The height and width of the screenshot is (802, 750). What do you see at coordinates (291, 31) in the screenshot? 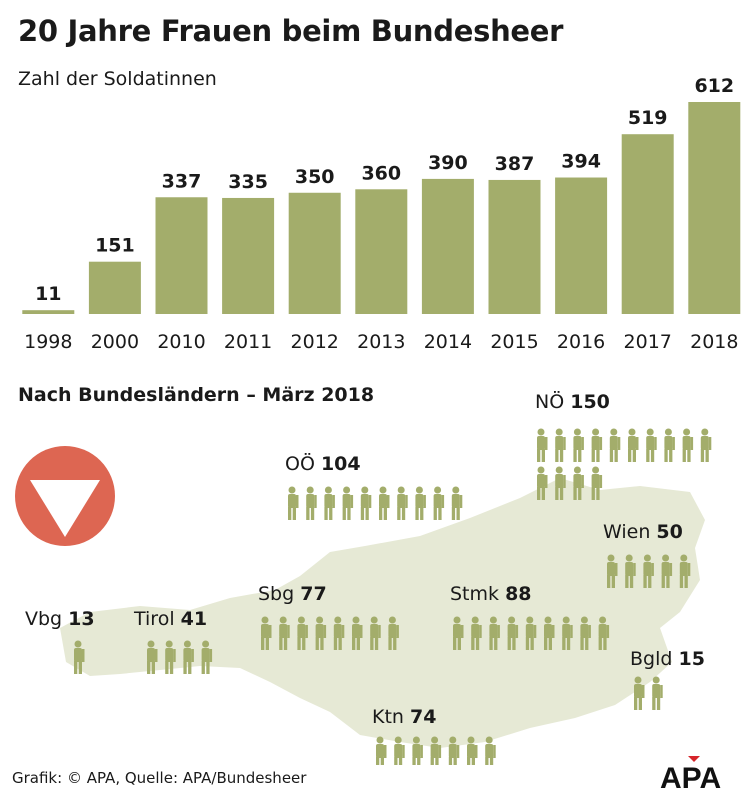
I see `chart-title: 20 Jahre Frauen beim Bundesheer` at bounding box center [291, 31].